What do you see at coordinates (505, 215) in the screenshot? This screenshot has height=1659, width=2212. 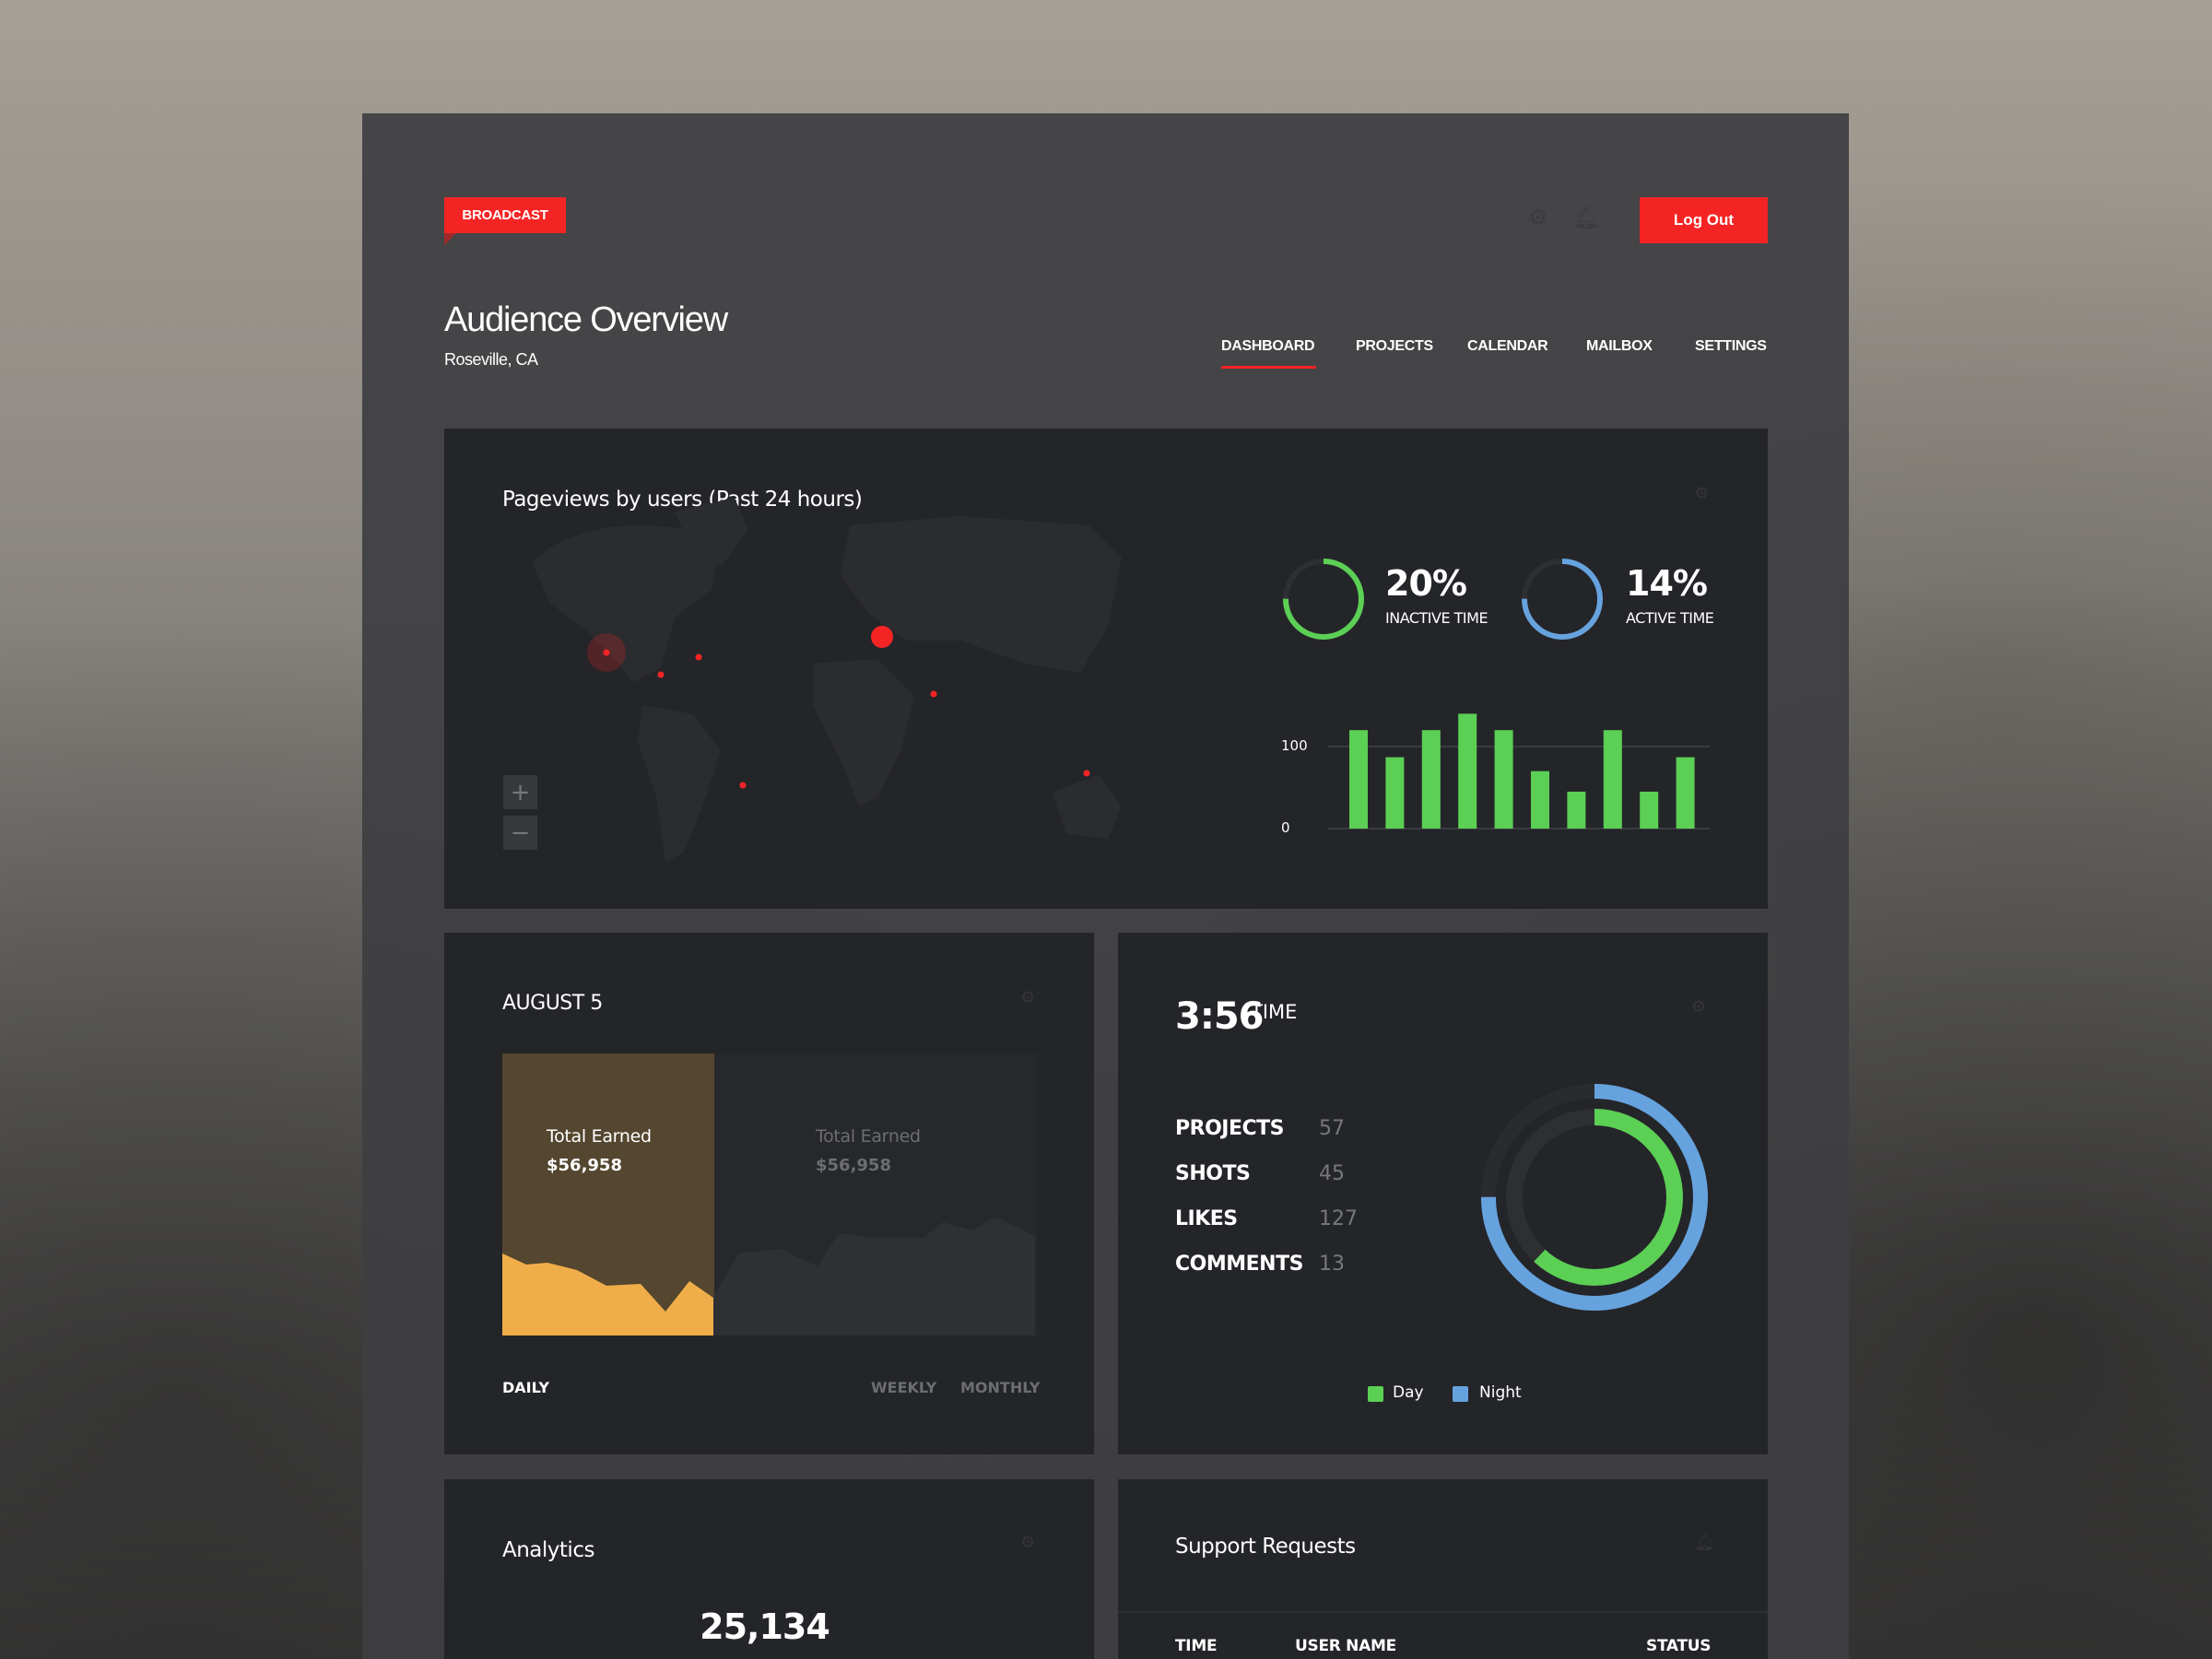 I see `brand-badge: BROADCAST` at bounding box center [505, 215].